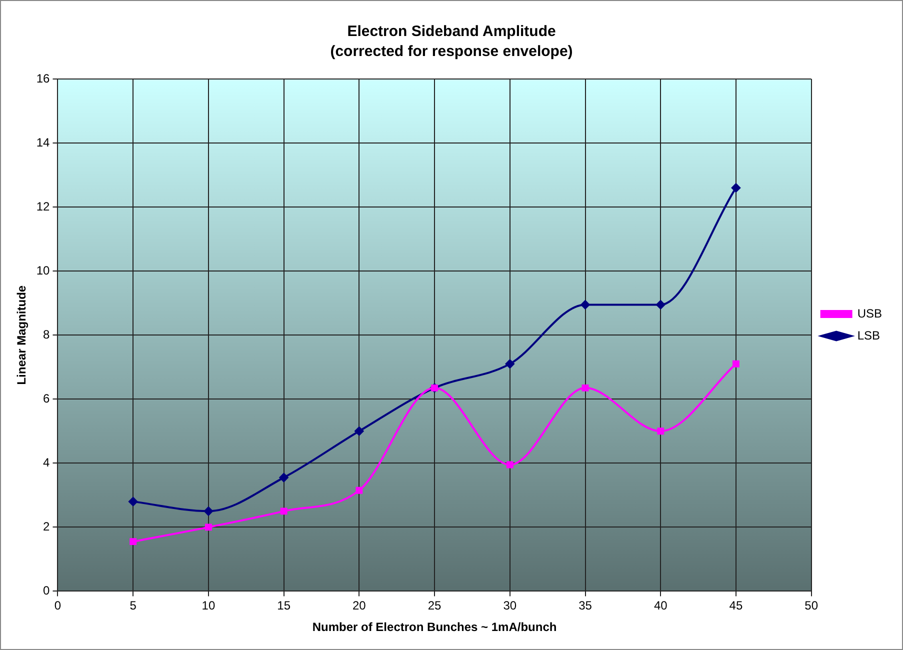  What do you see at coordinates (46, 398) in the screenshot?
I see `y-tick-label: 6` at bounding box center [46, 398].